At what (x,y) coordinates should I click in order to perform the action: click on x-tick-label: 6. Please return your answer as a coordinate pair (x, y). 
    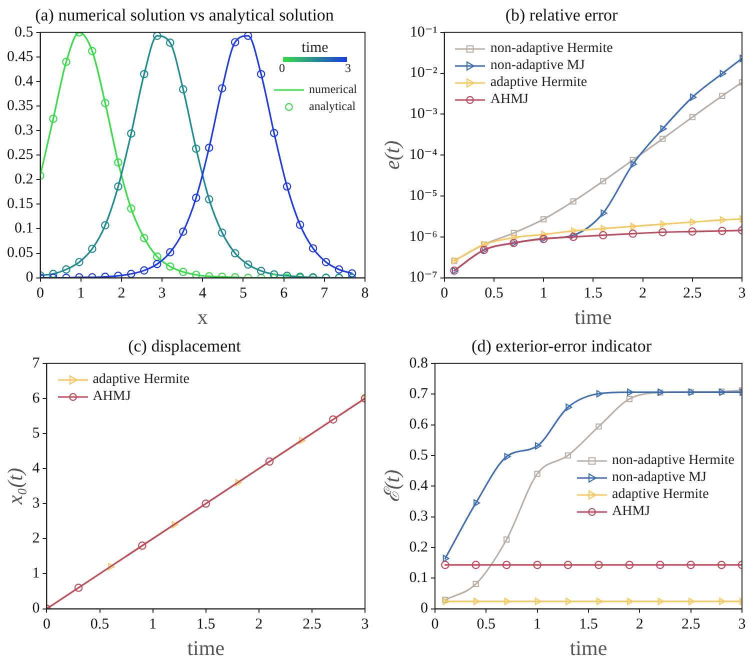
    Looking at the image, I should click on (284, 294).